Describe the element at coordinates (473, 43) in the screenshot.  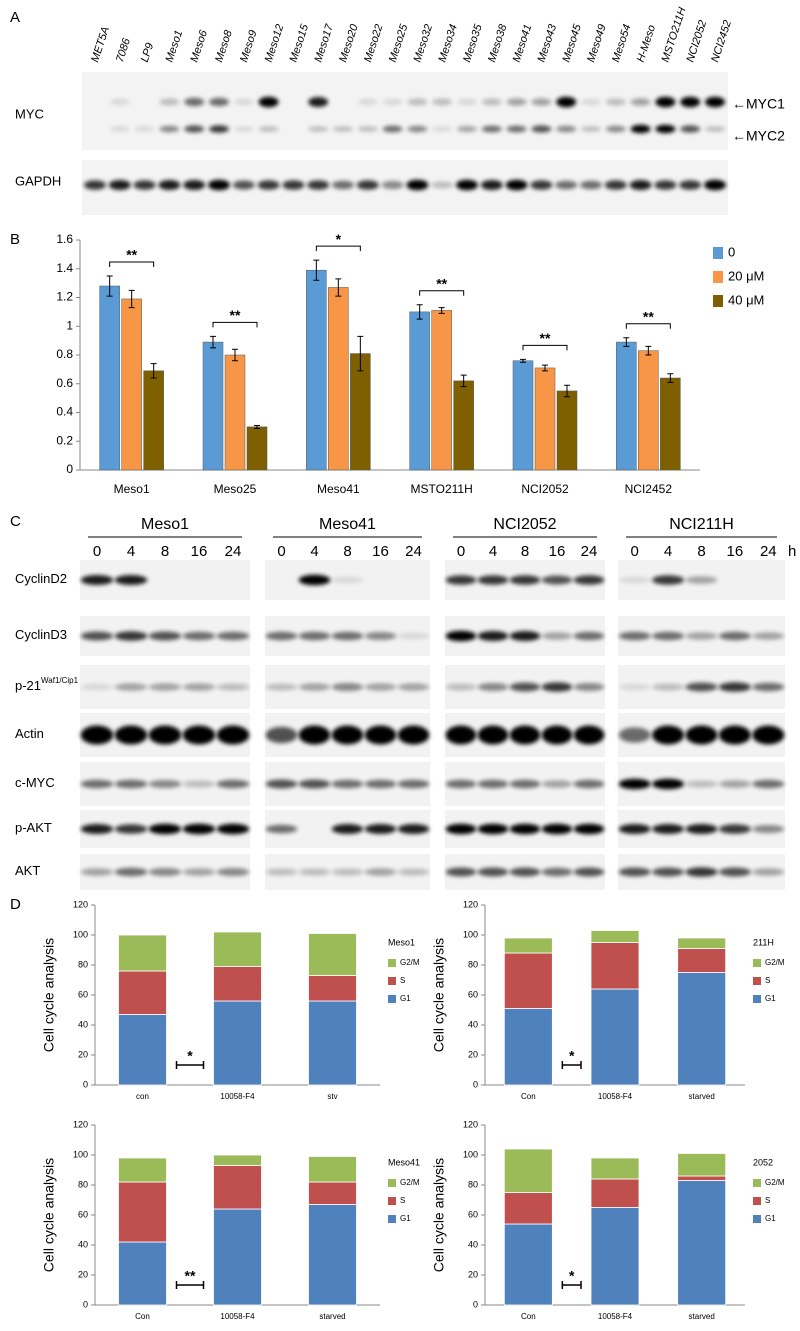
I see `lane-label: Meso35` at that location.